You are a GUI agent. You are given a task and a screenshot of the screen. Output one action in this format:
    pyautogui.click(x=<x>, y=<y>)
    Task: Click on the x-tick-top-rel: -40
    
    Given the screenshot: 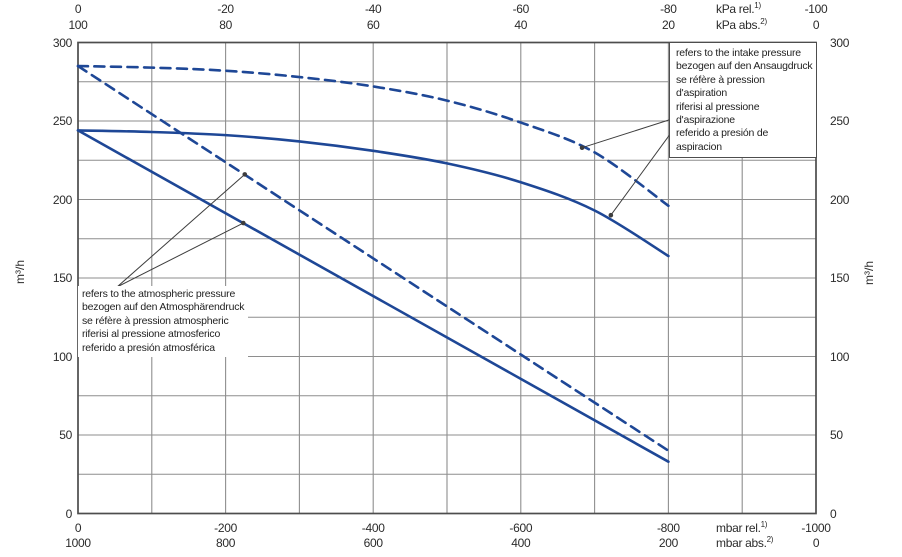 What is the action you would take?
    pyautogui.click(x=373, y=9)
    